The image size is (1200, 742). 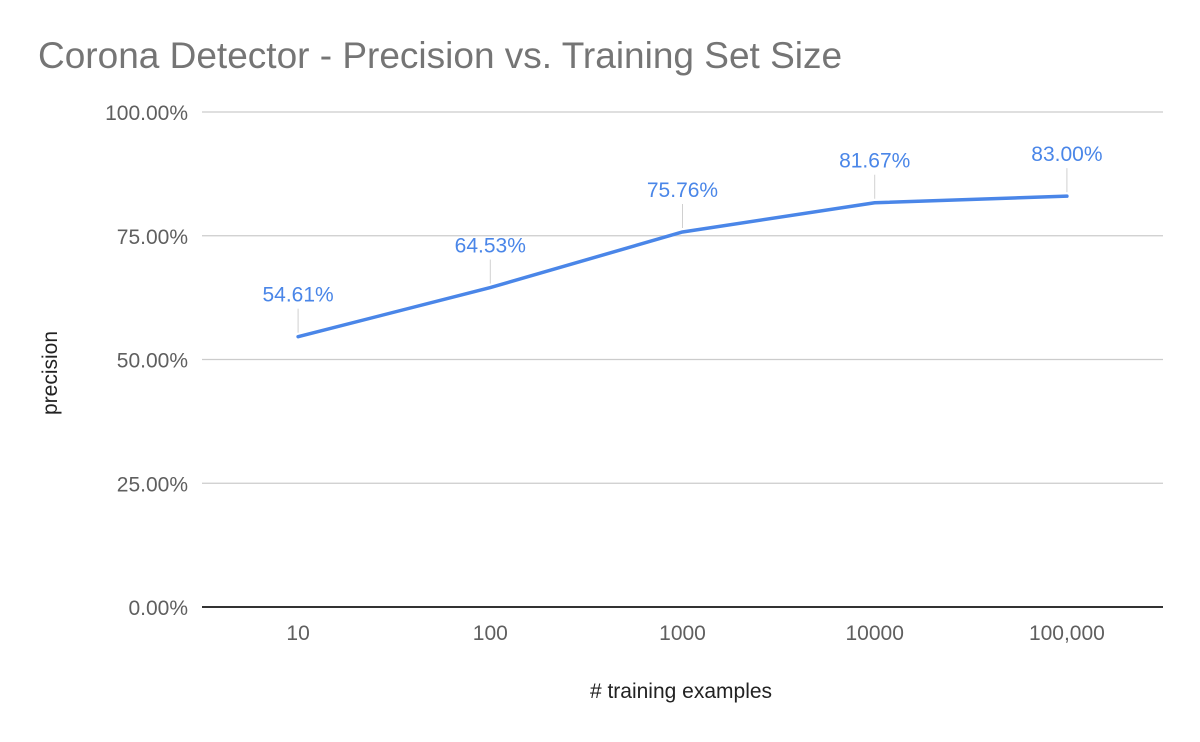 I want to click on series-layer, so click(x=682, y=266).